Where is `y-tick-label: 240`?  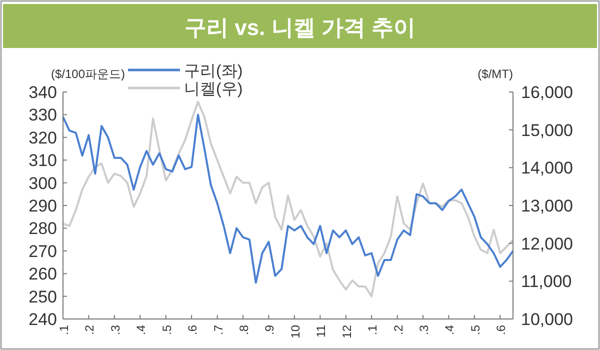
y-tick-label: 240 is located at coordinates (42, 319).